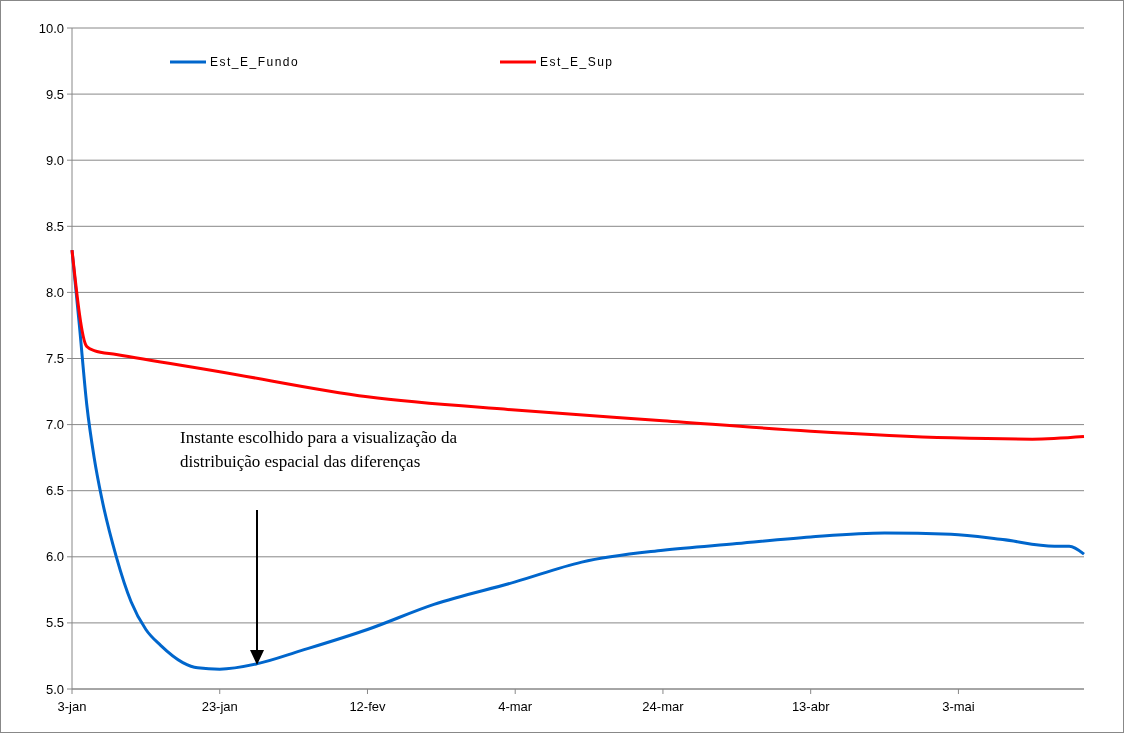  I want to click on legend-label: Est_E_Fundo, so click(255, 62).